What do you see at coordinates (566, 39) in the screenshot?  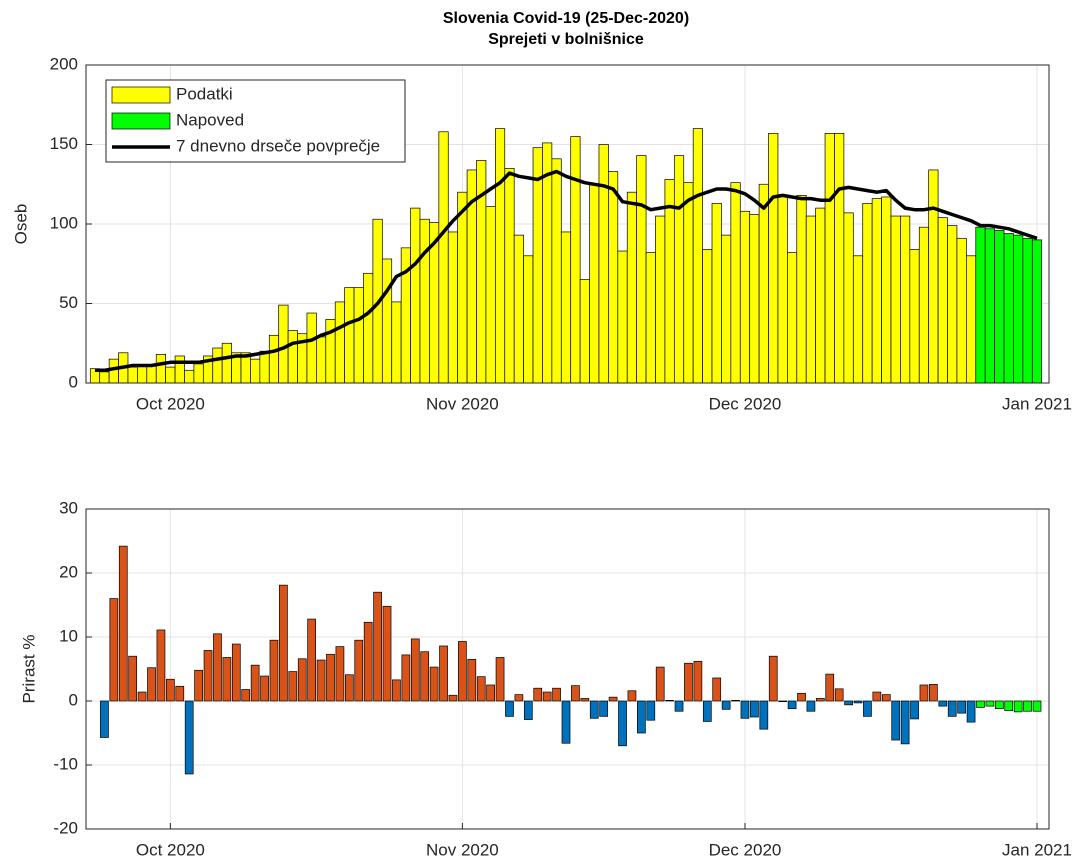 I see `chart-subtitle: Sprejeti v bolnišnice` at bounding box center [566, 39].